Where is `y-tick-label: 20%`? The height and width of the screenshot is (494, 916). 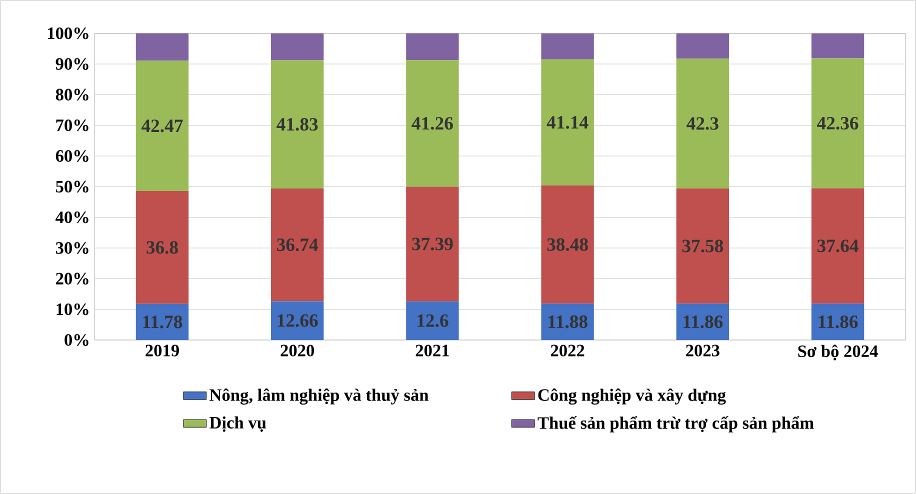 y-tick-label: 20% is located at coordinates (72, 278).